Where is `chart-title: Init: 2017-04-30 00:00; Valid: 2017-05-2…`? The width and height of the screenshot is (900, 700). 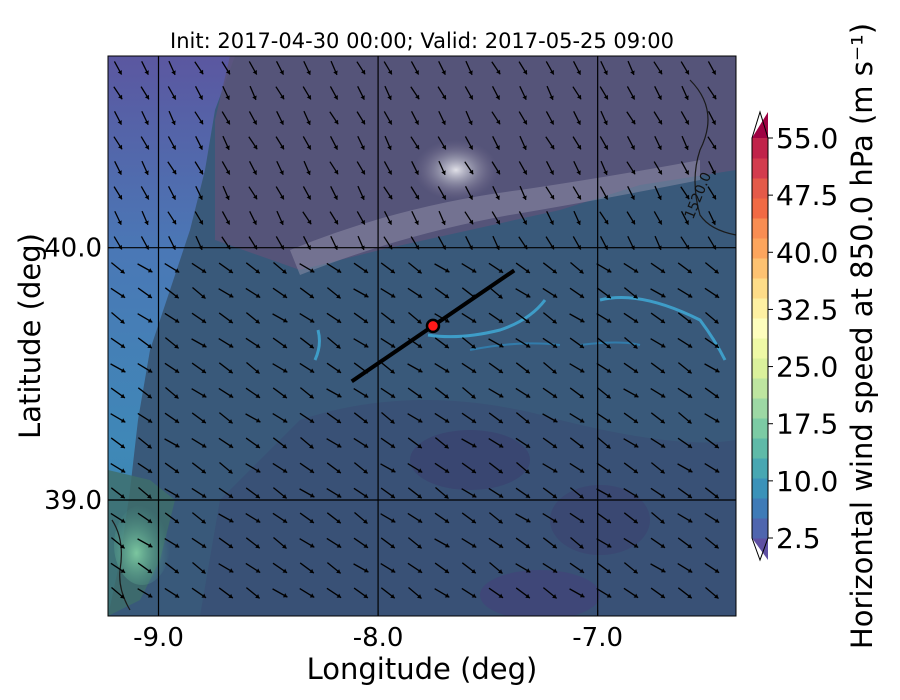
chart-title: Init: 2017-04-30 00:00; Valid: 2017-05-2… is located at coordinates (422, 41).